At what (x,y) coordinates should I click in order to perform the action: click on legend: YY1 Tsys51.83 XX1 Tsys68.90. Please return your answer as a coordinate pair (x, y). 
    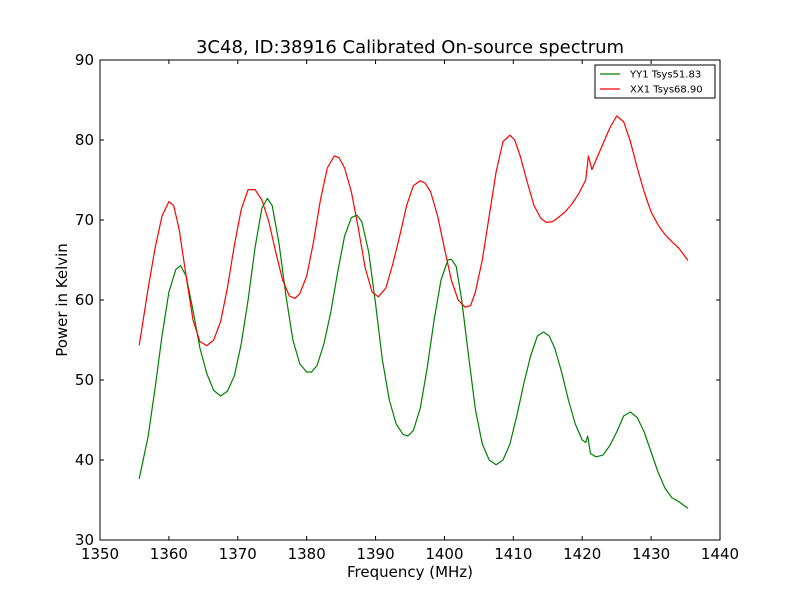
    Looking at the image, I should click on (655, 81).